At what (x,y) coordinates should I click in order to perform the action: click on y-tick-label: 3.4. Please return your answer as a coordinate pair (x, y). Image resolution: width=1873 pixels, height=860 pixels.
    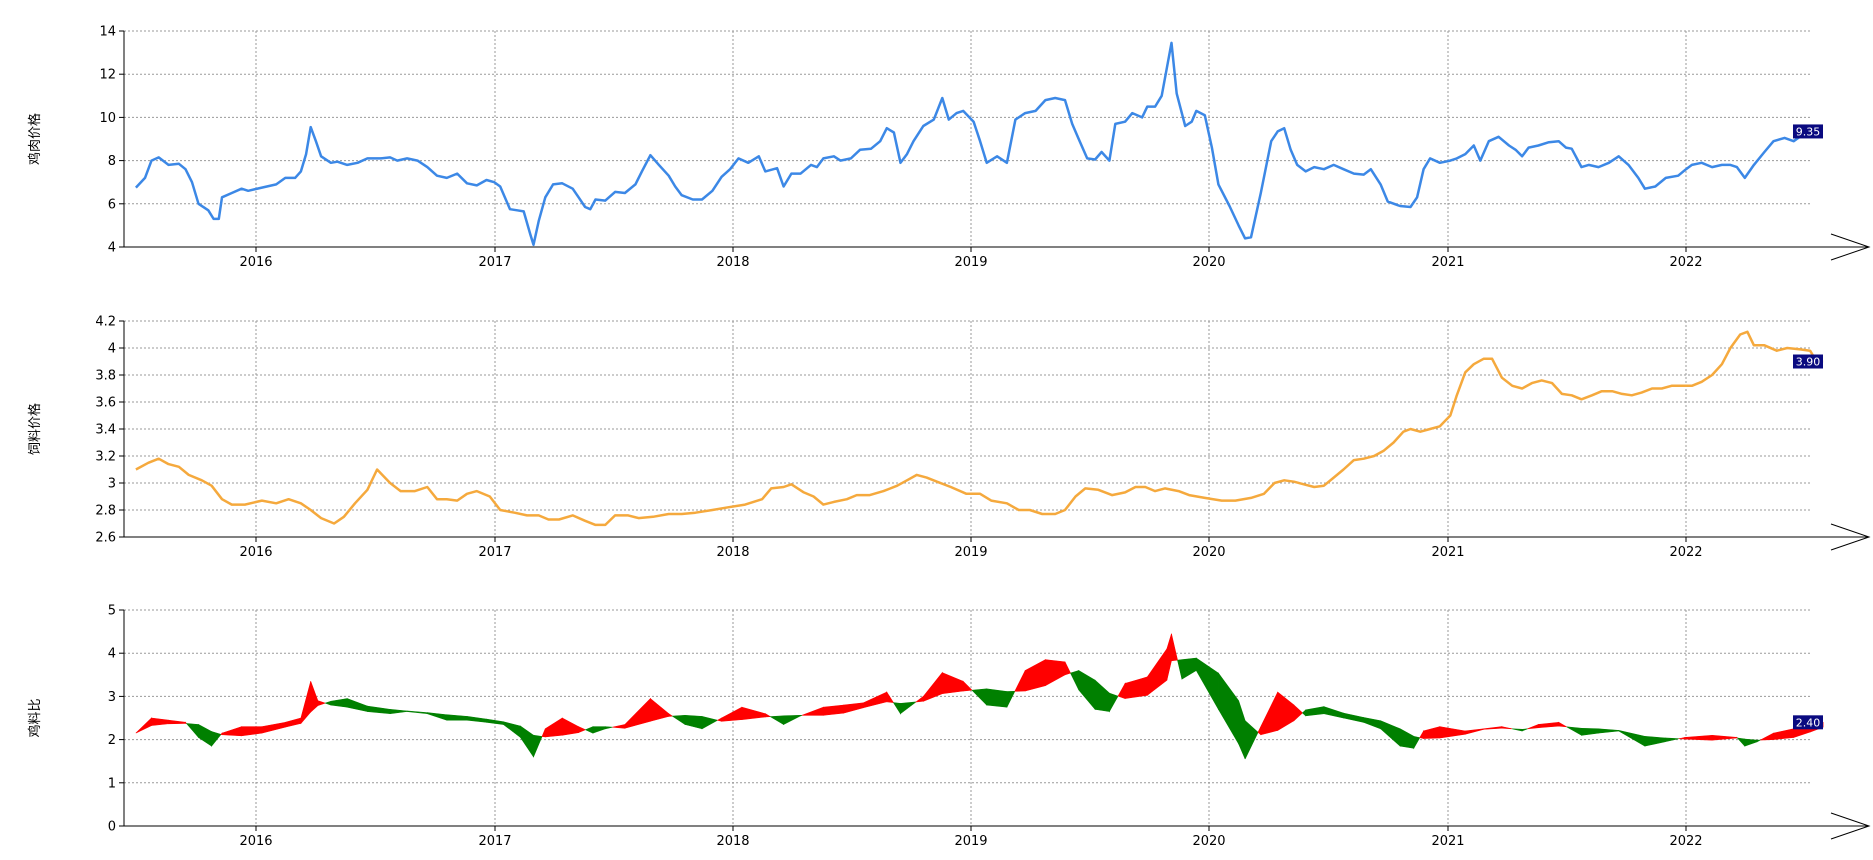
    Looking at the image, I should click on (105, 430).